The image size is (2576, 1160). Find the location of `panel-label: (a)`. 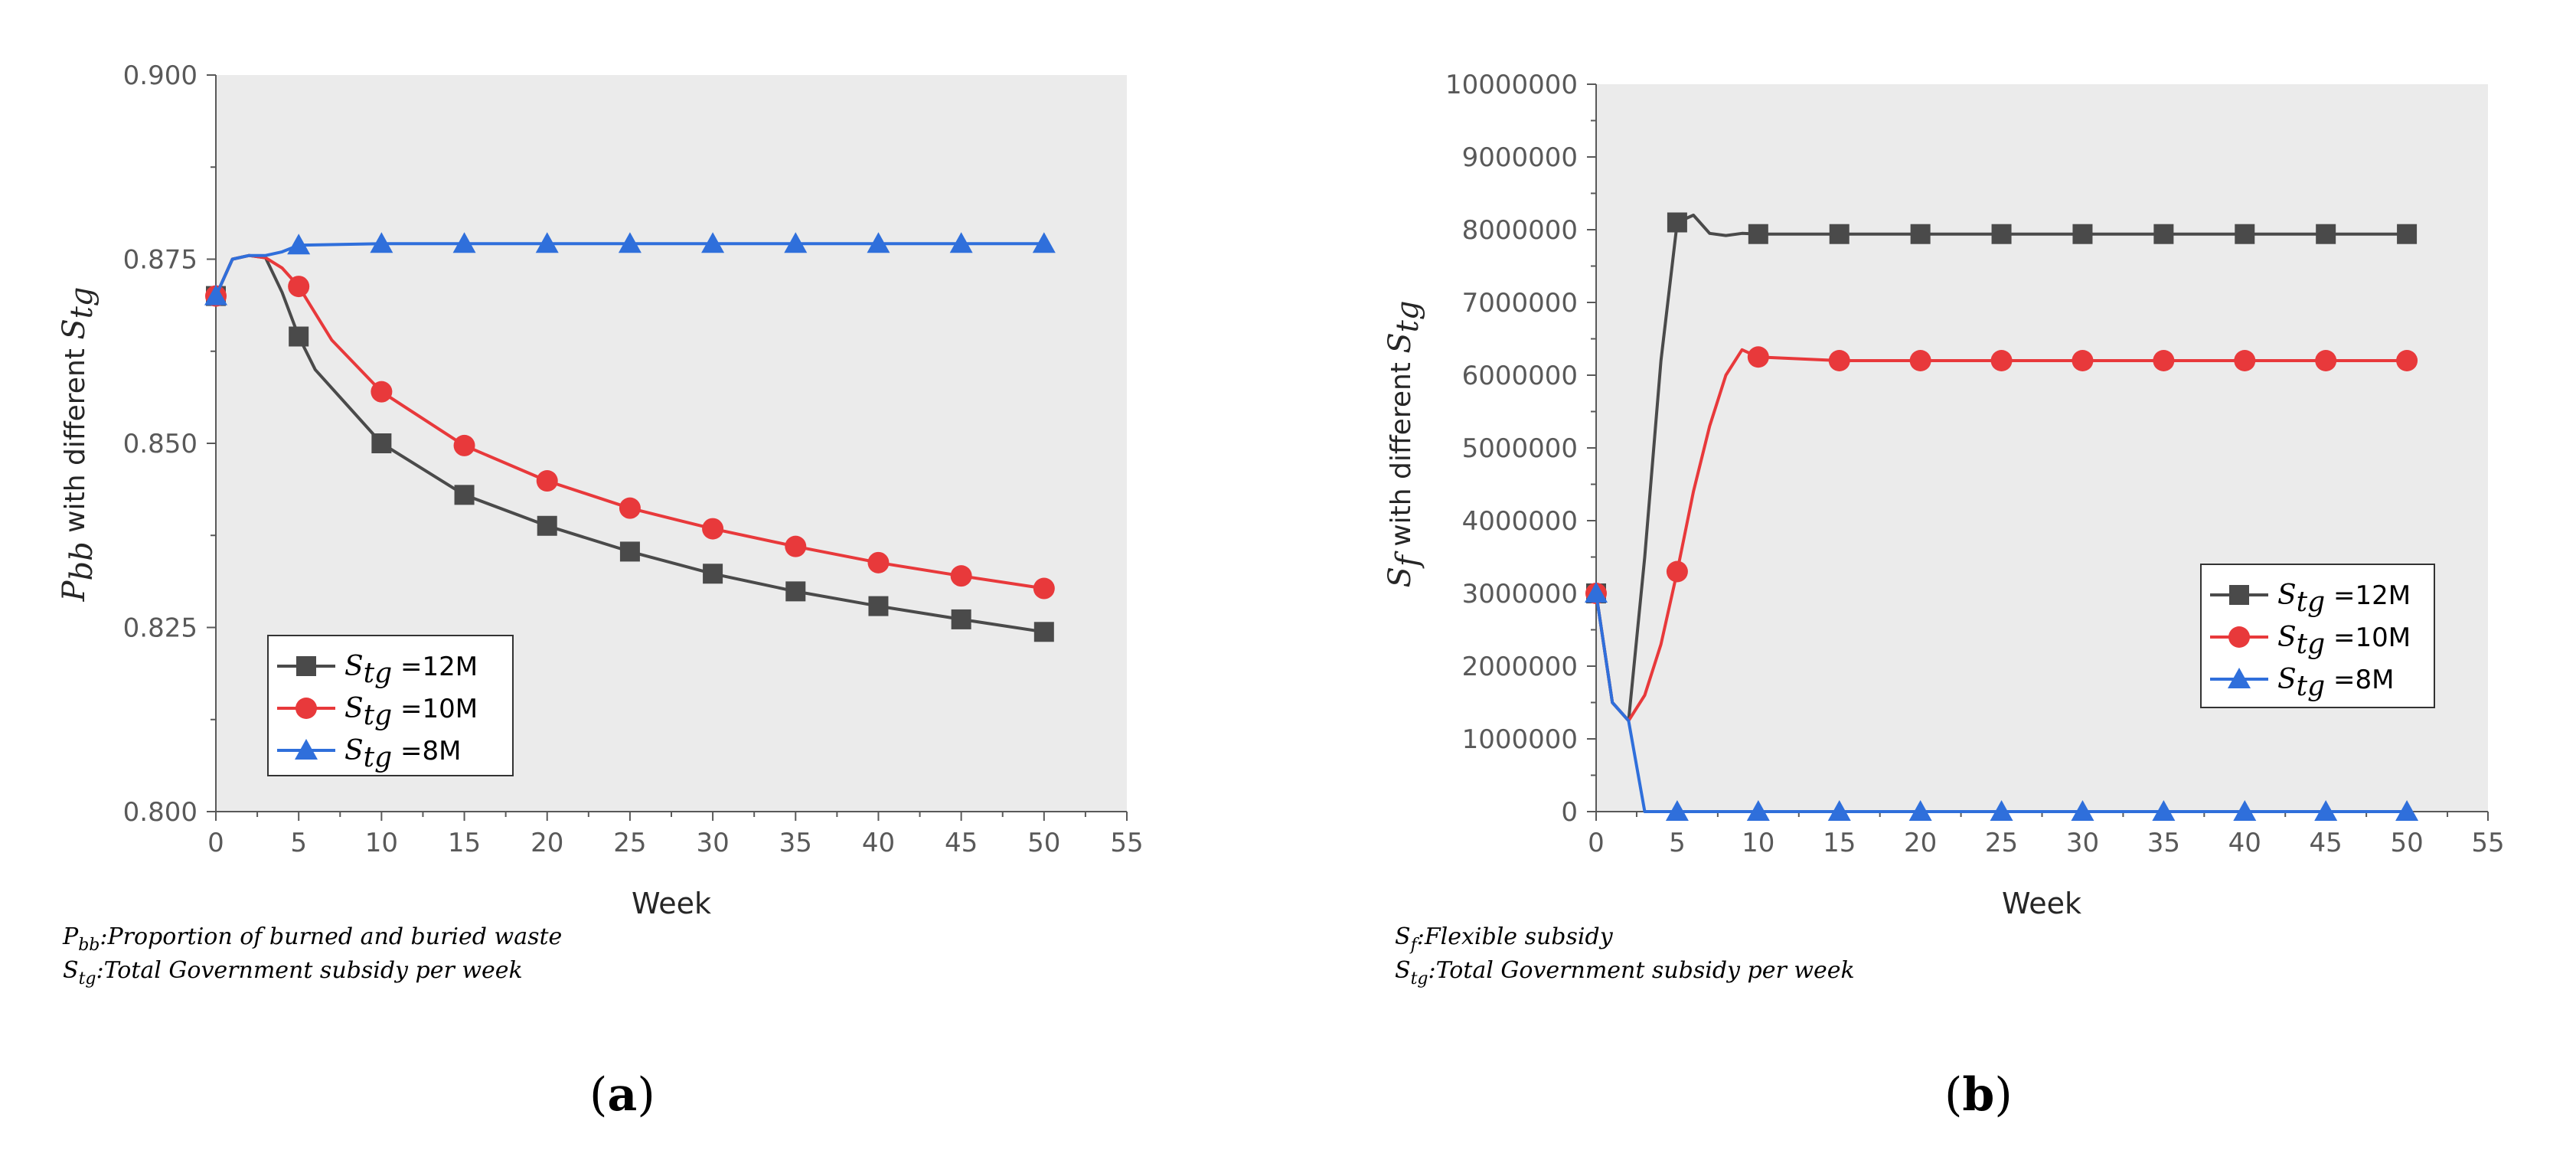

panel-label: (a) is located at coordinates (622, 1095).